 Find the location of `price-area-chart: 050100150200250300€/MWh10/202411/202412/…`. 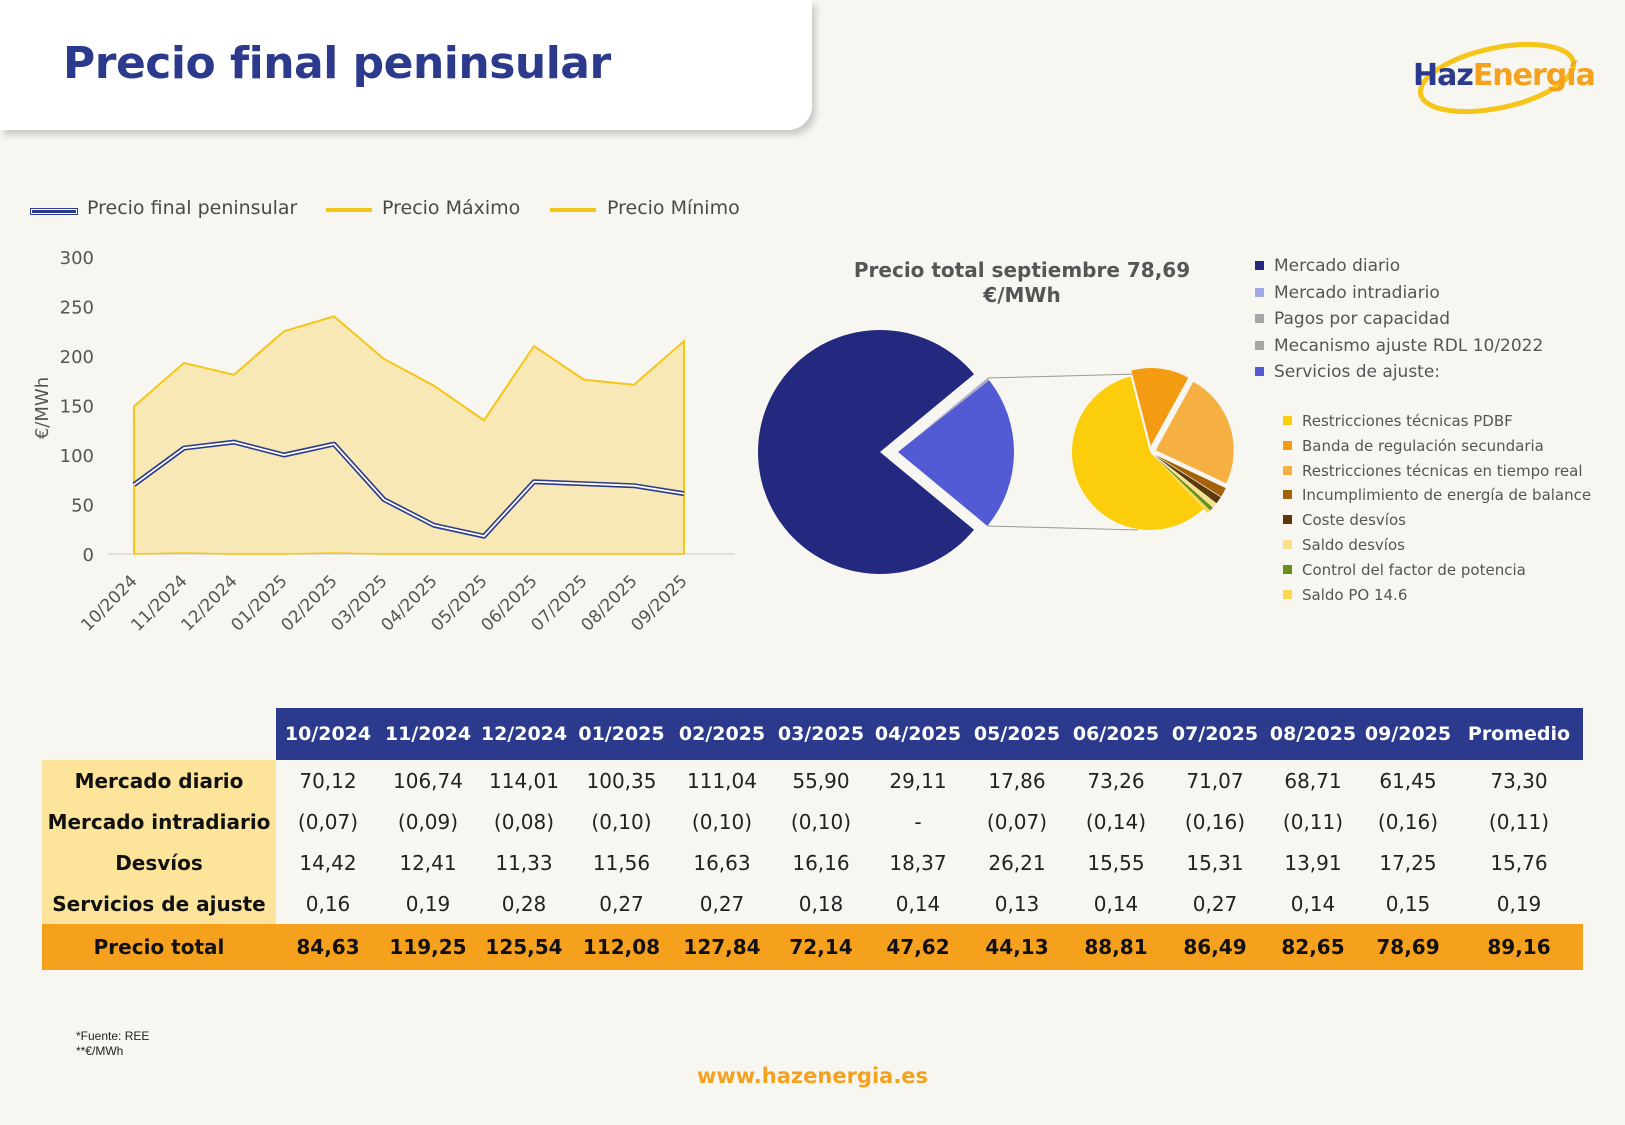

price-area-chart: 050100150200250300€/MWh10/202411/202412/… is located at coordinates (383, 441).